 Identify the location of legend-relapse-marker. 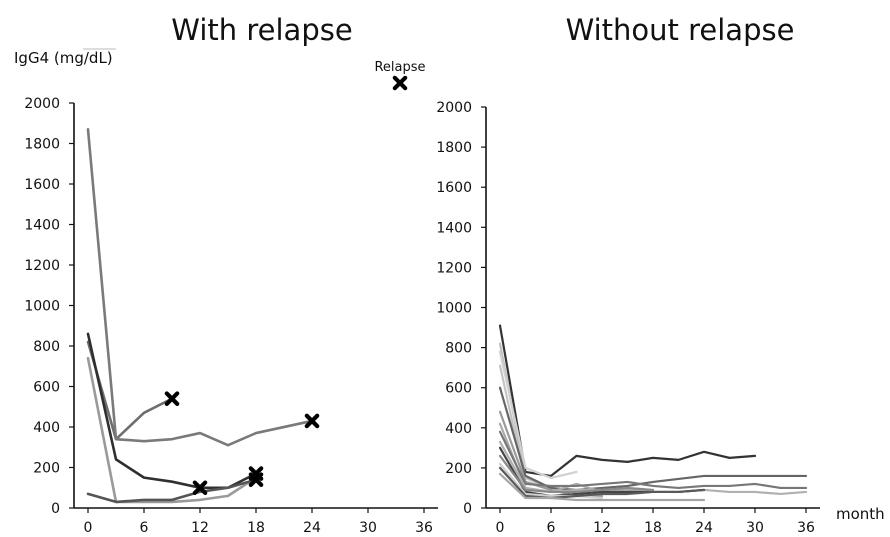
(400, 83).